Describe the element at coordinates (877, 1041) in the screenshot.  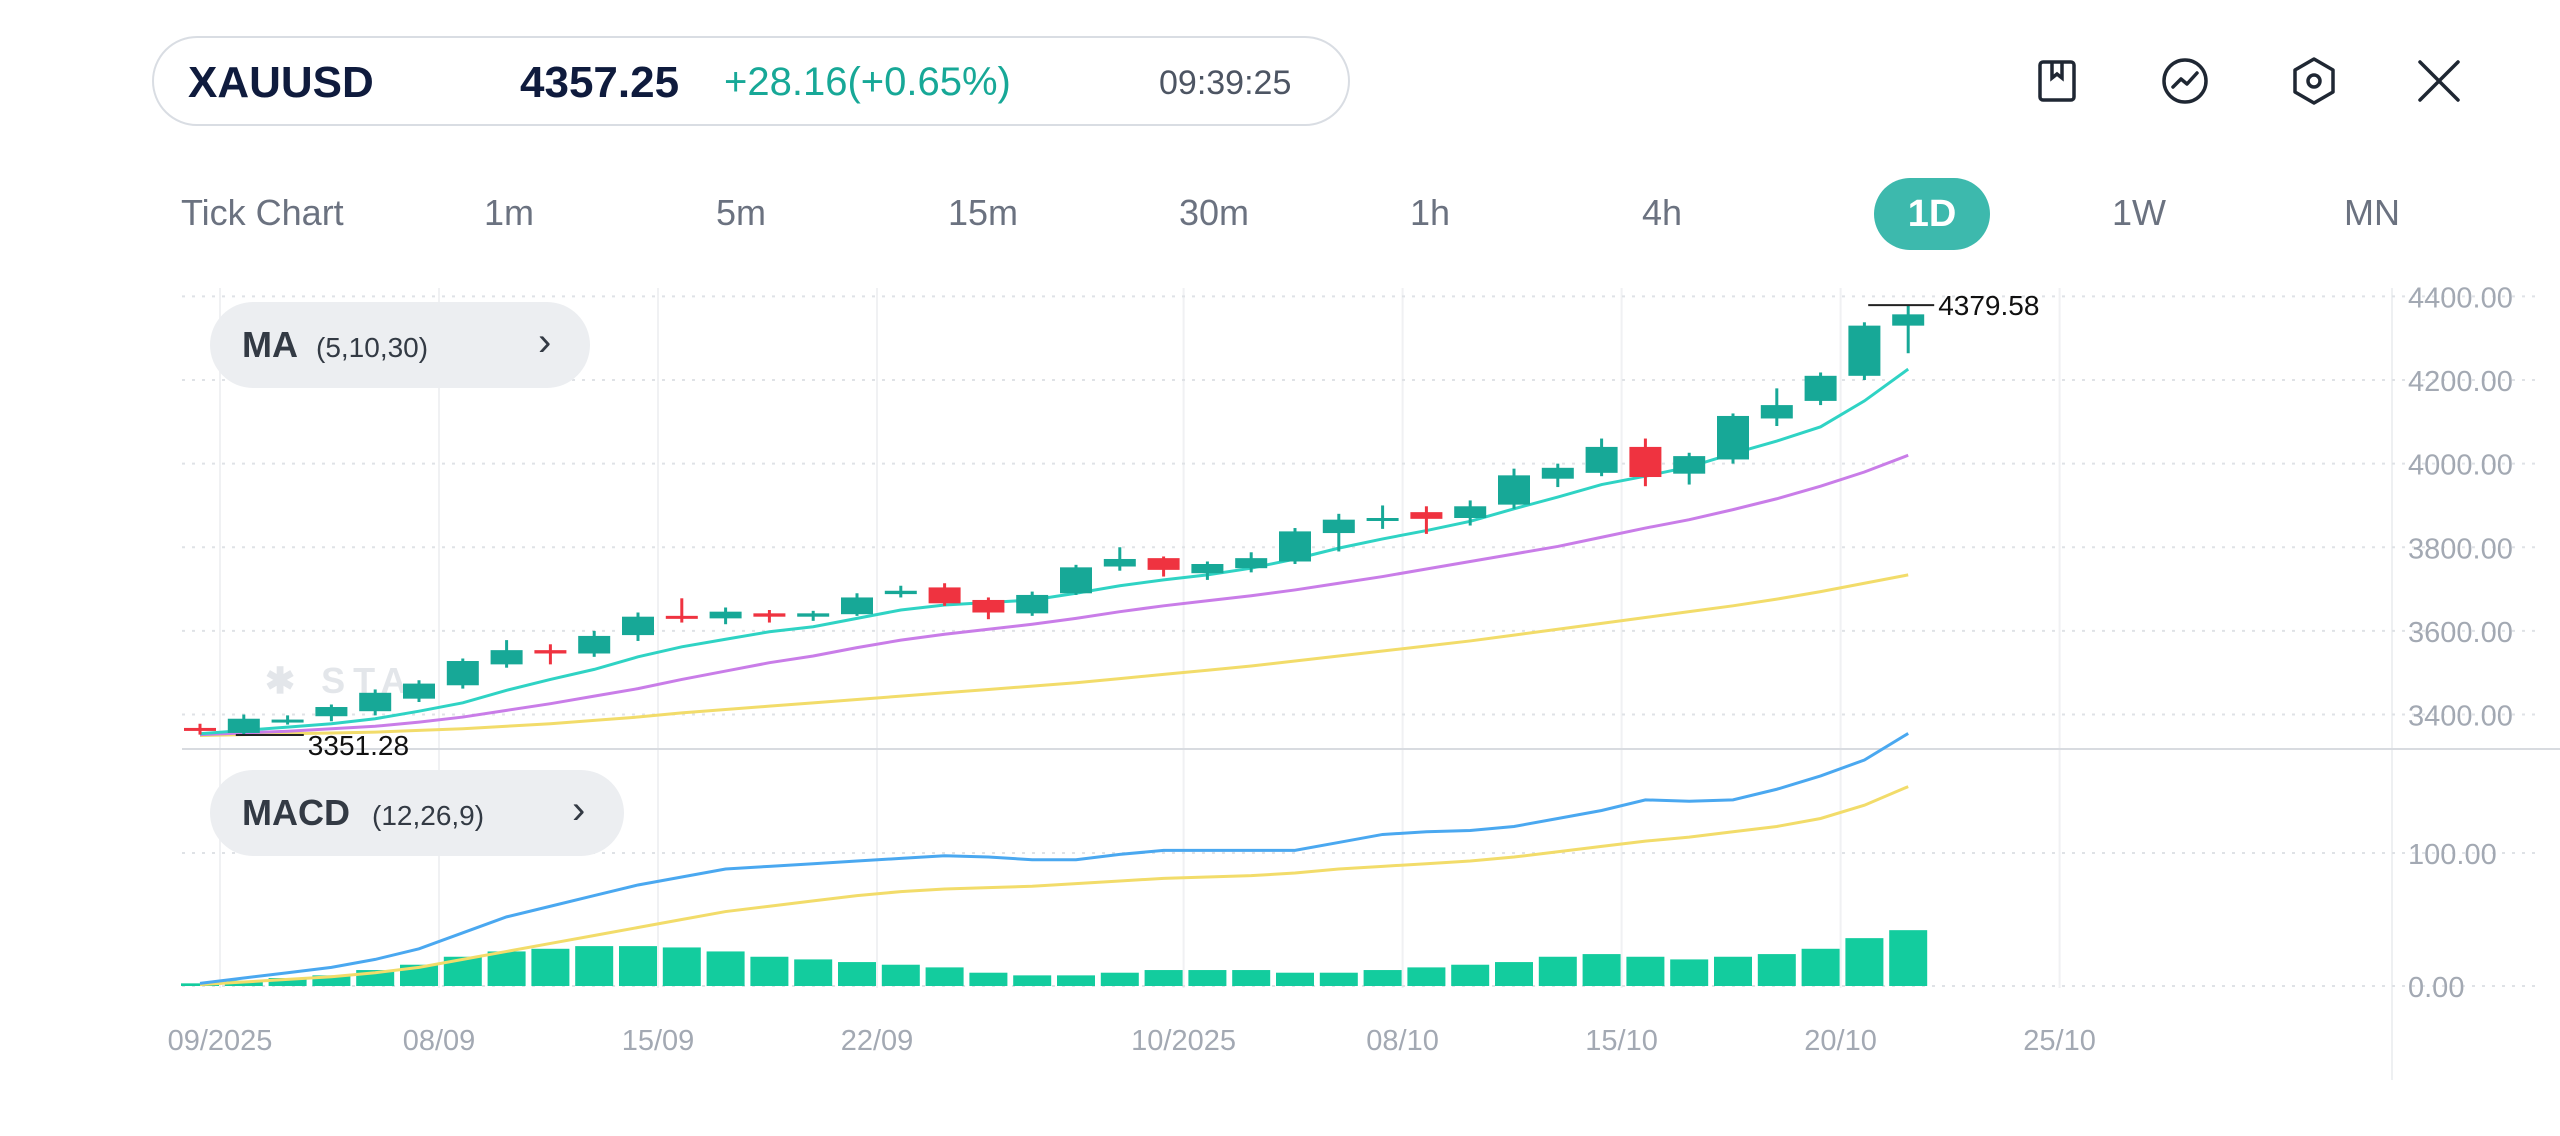
I see `x-axis-label: 22/09` at that location.